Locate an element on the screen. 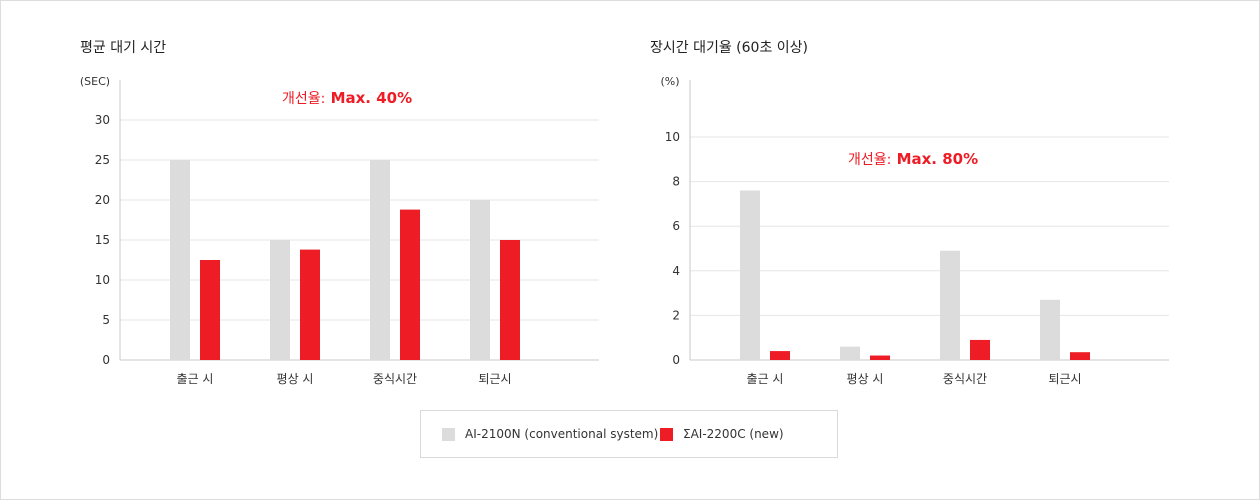  left-y-tick-label: 5 is located at coordinates (106, 320).